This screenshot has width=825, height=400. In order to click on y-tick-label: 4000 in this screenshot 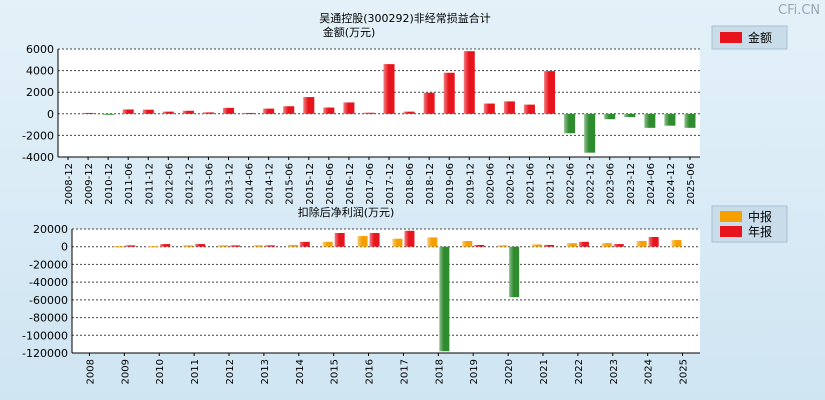, I will do `click(40, 71)`.